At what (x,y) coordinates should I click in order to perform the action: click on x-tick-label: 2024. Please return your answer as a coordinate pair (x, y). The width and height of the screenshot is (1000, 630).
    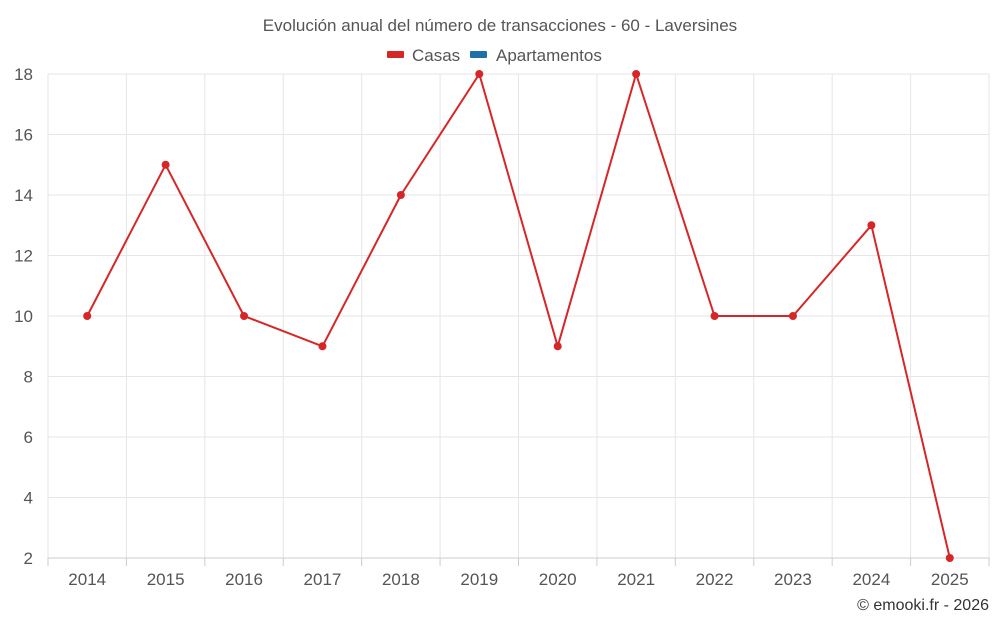
    Looking at the image, I should click on (871, 579).